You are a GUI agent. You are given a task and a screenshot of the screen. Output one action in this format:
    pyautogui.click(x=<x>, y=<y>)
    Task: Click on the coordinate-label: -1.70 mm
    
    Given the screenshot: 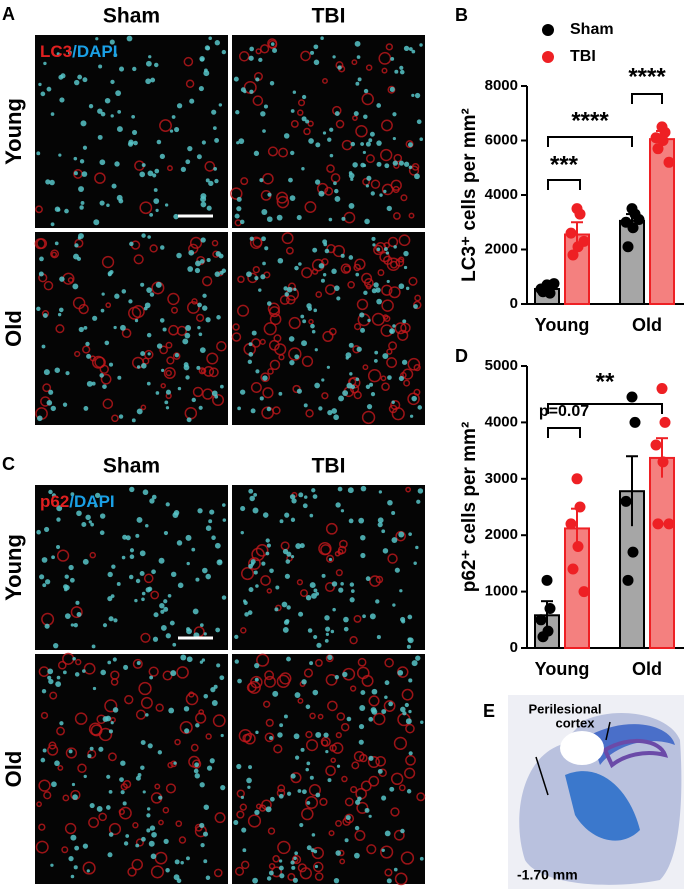 What is the action you would take?
    pyautogui.click(x=547, y=875)
    